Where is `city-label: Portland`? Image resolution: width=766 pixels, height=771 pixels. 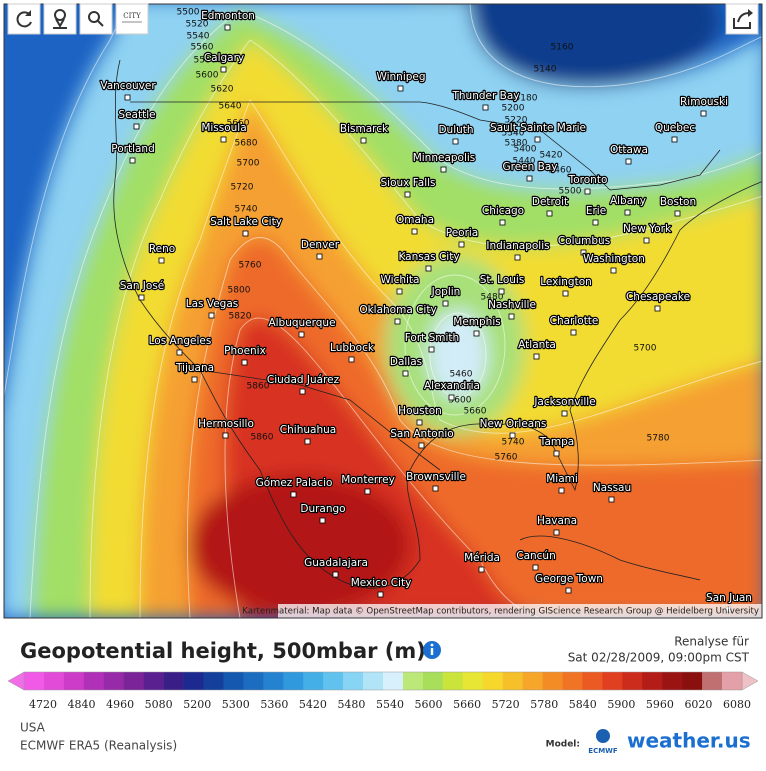 city-label: Portland is located at coordinates (133, 149).